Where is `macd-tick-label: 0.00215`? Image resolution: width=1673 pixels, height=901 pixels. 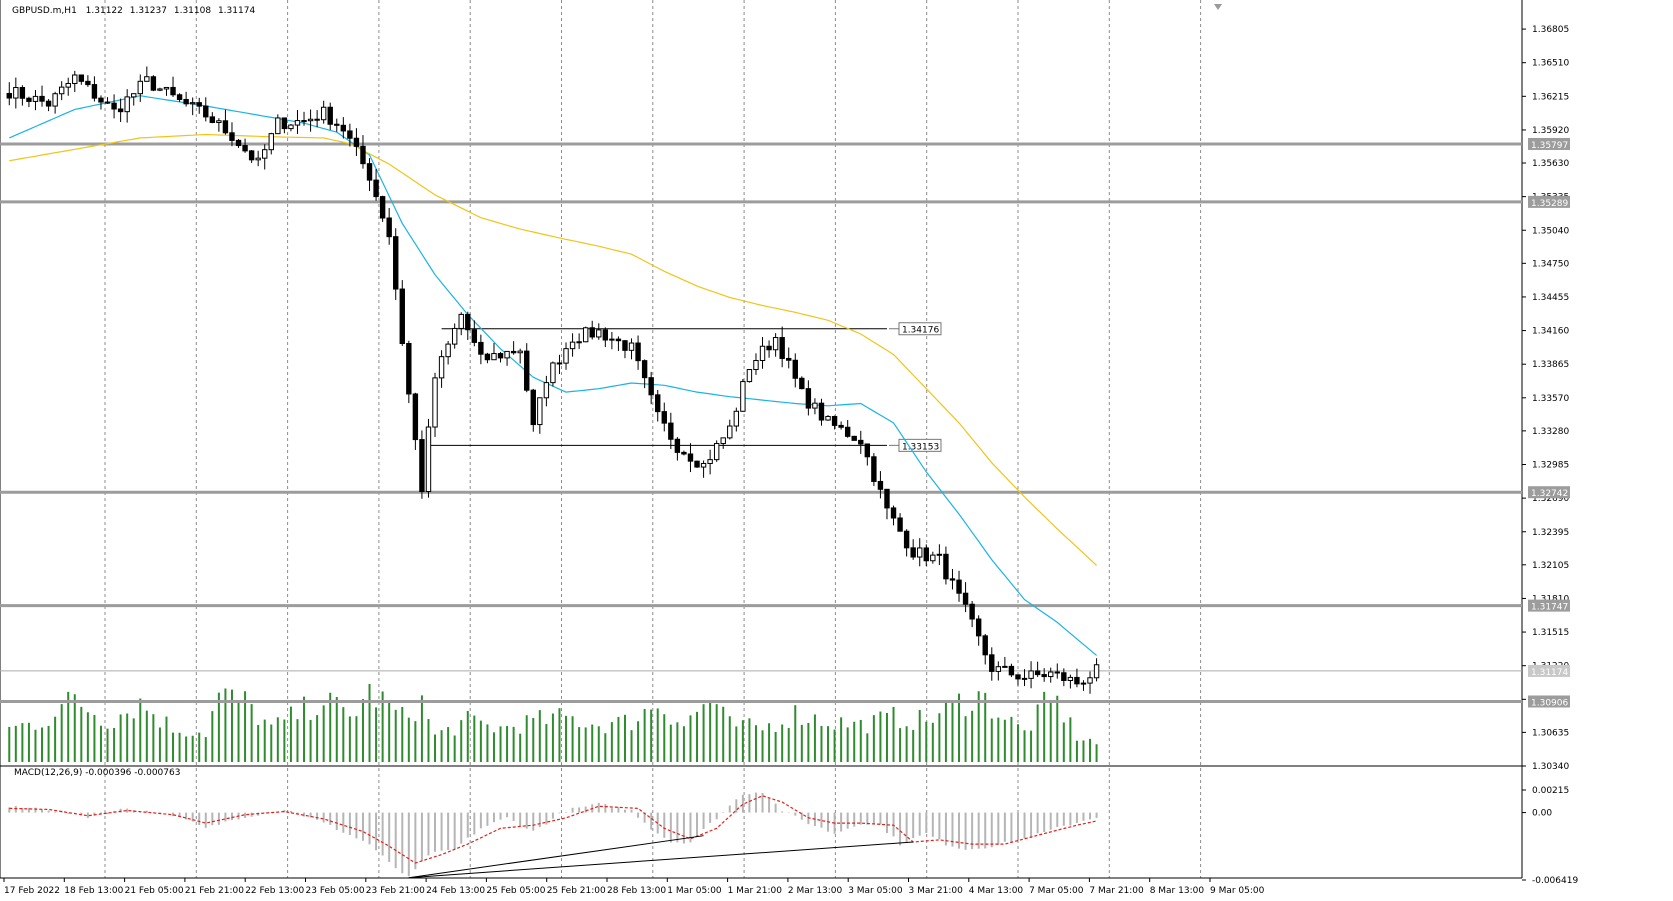 macd-tick-label: 0.00215 is located at coordinates (1550, 791).